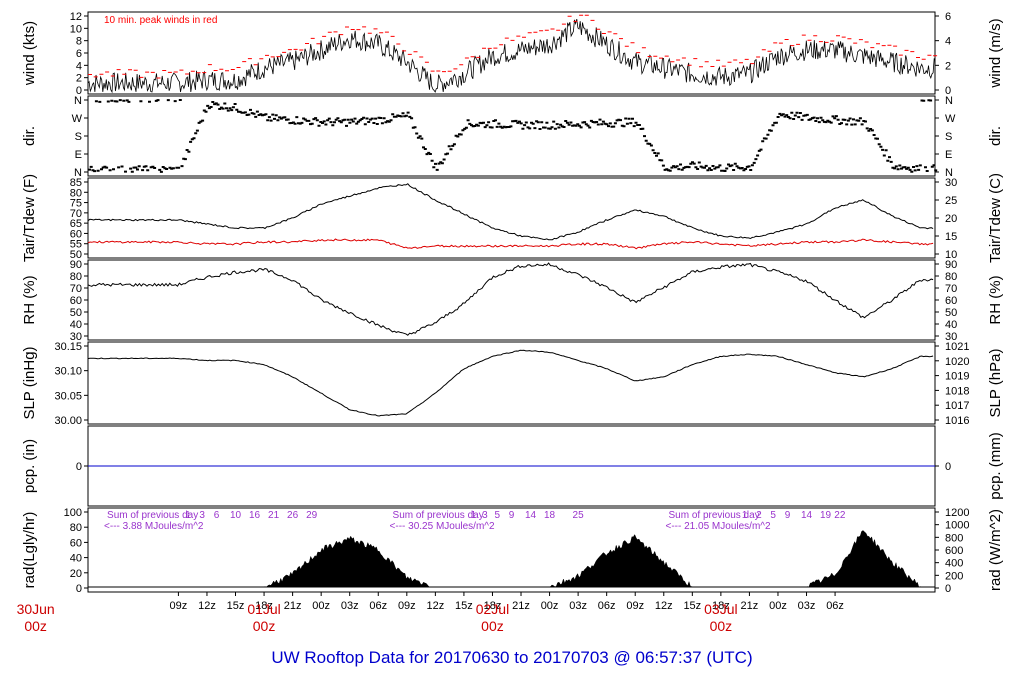  Describe the element at coordinates (76, 183) in the screenshot. I see `ytick-left-2: 85` at that location.